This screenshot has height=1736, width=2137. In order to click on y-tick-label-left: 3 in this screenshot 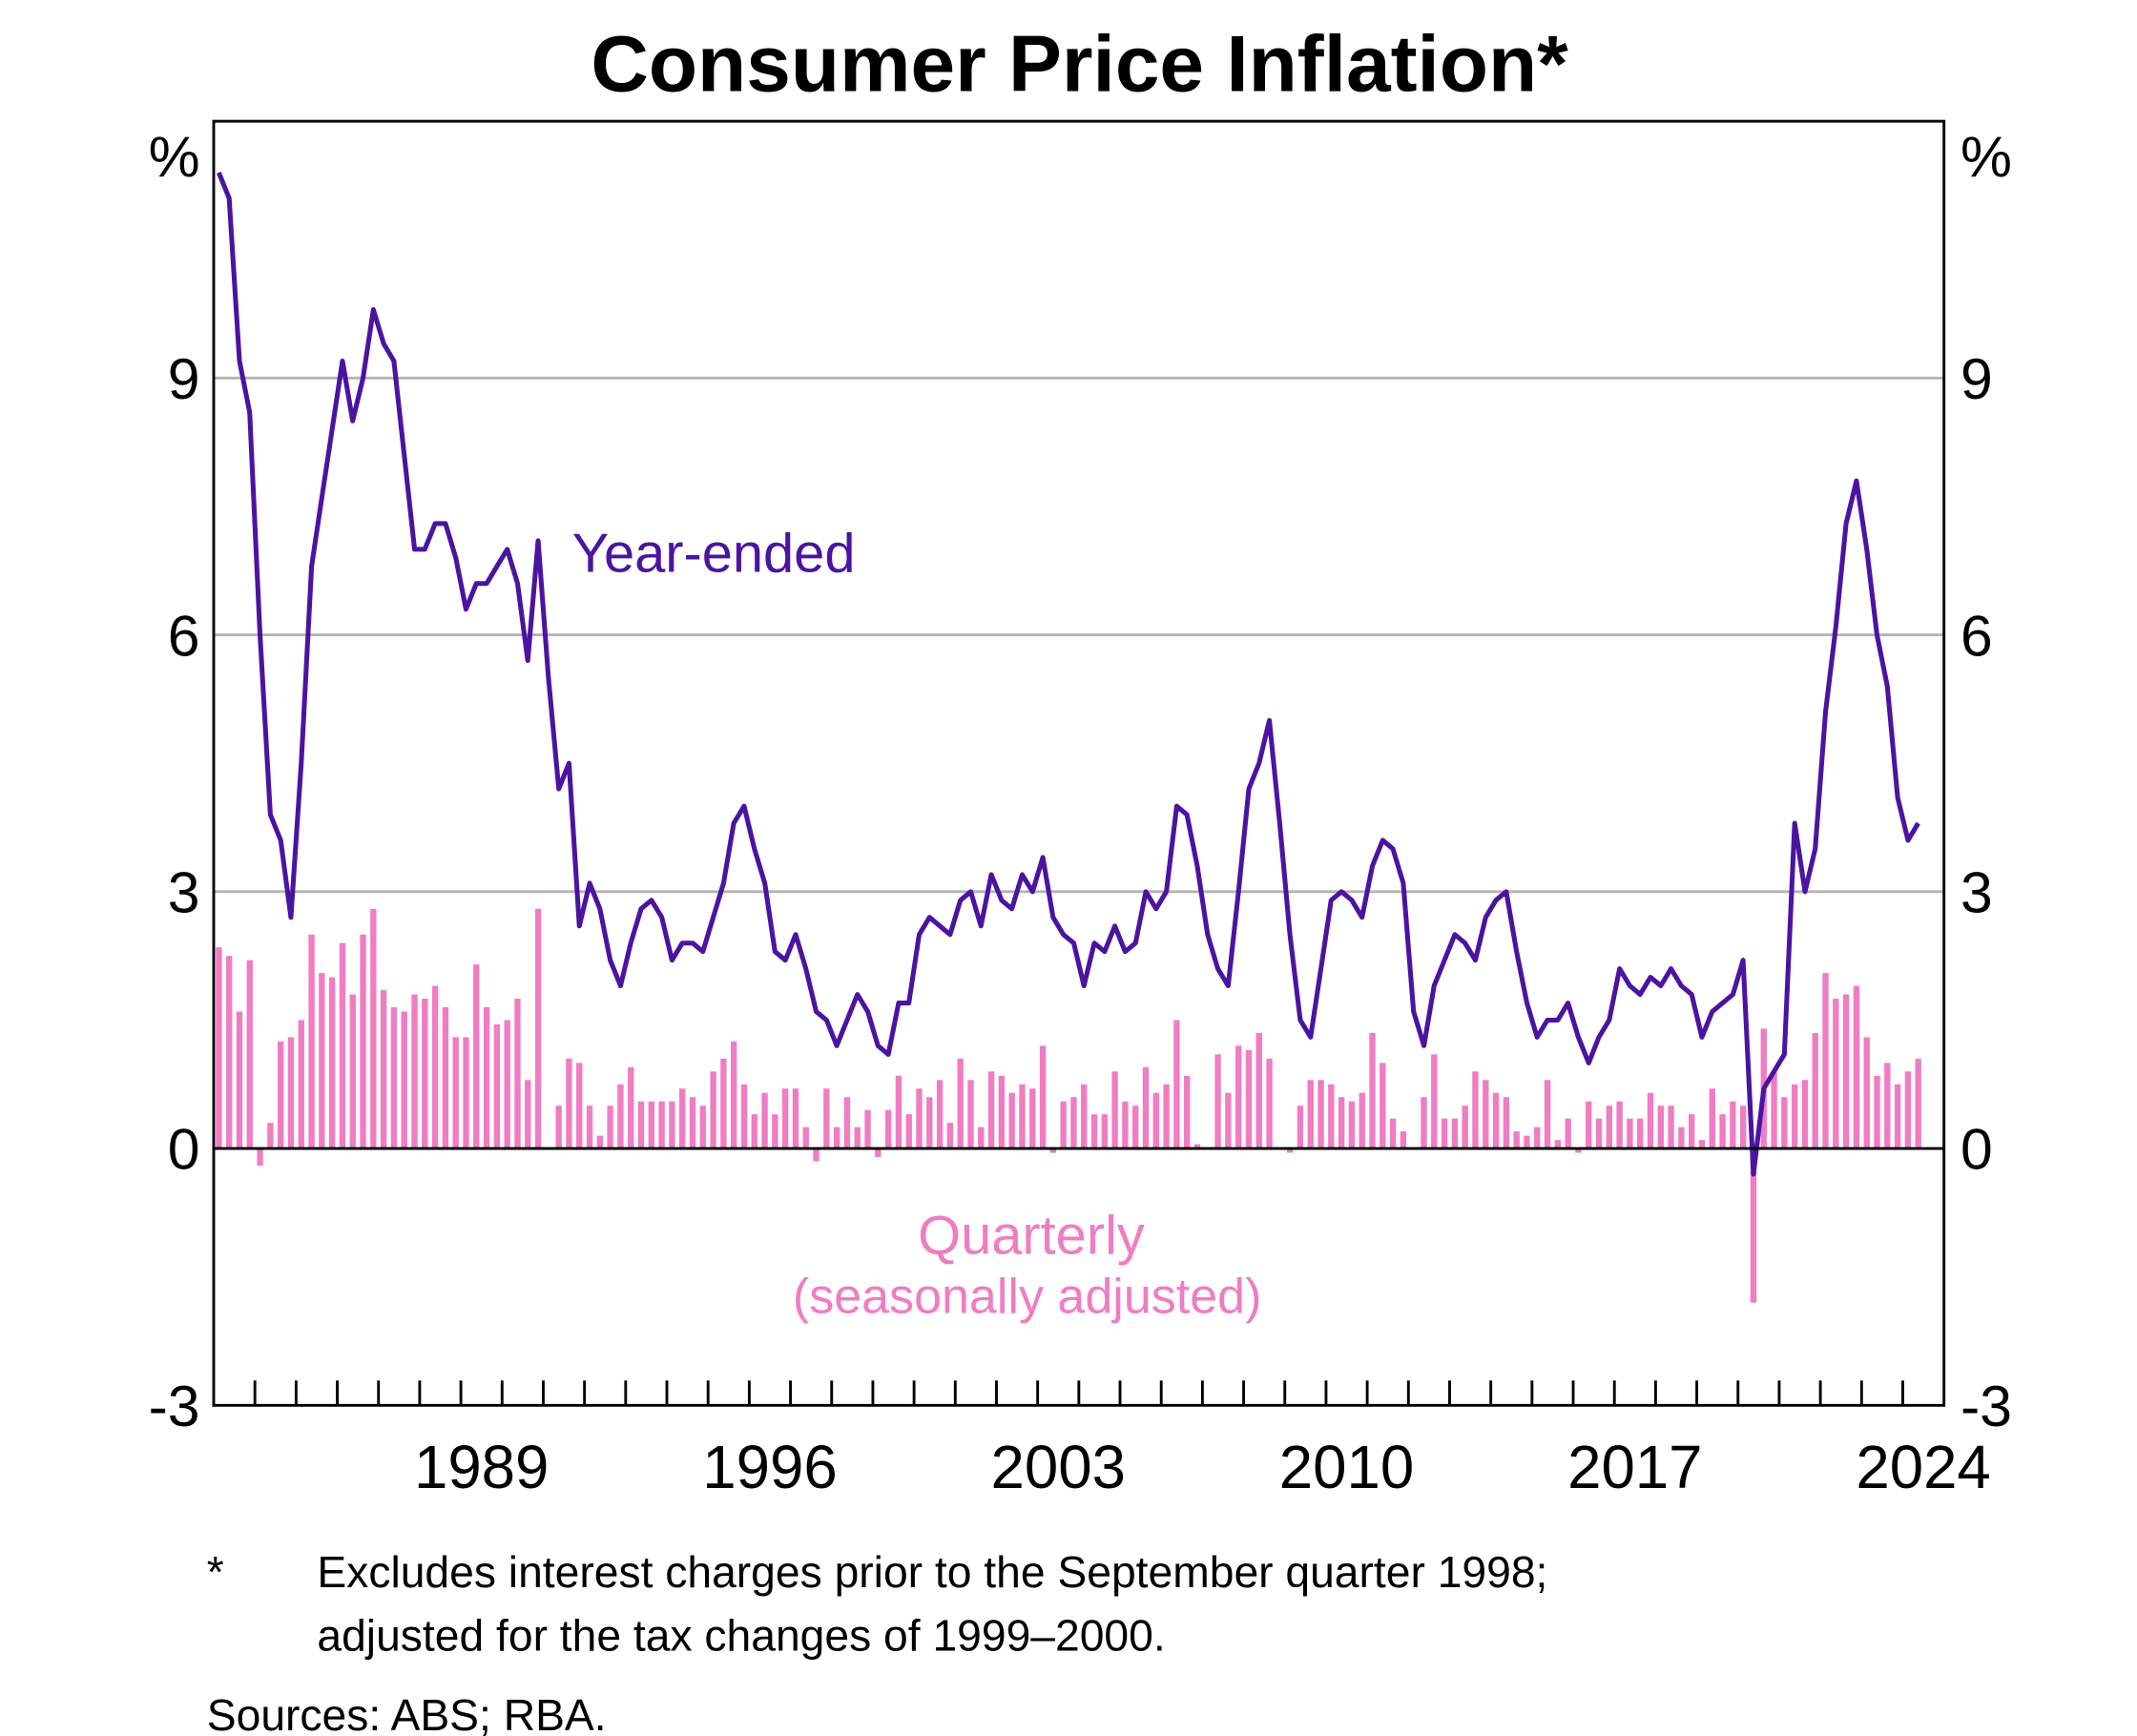, I will do `click(184, 892)`.